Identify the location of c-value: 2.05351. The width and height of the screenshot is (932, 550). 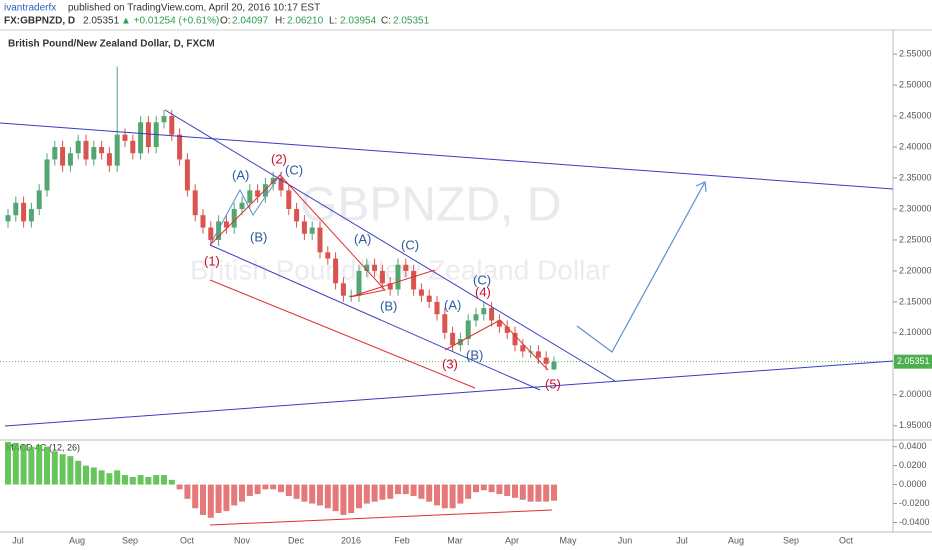
(411, 21).